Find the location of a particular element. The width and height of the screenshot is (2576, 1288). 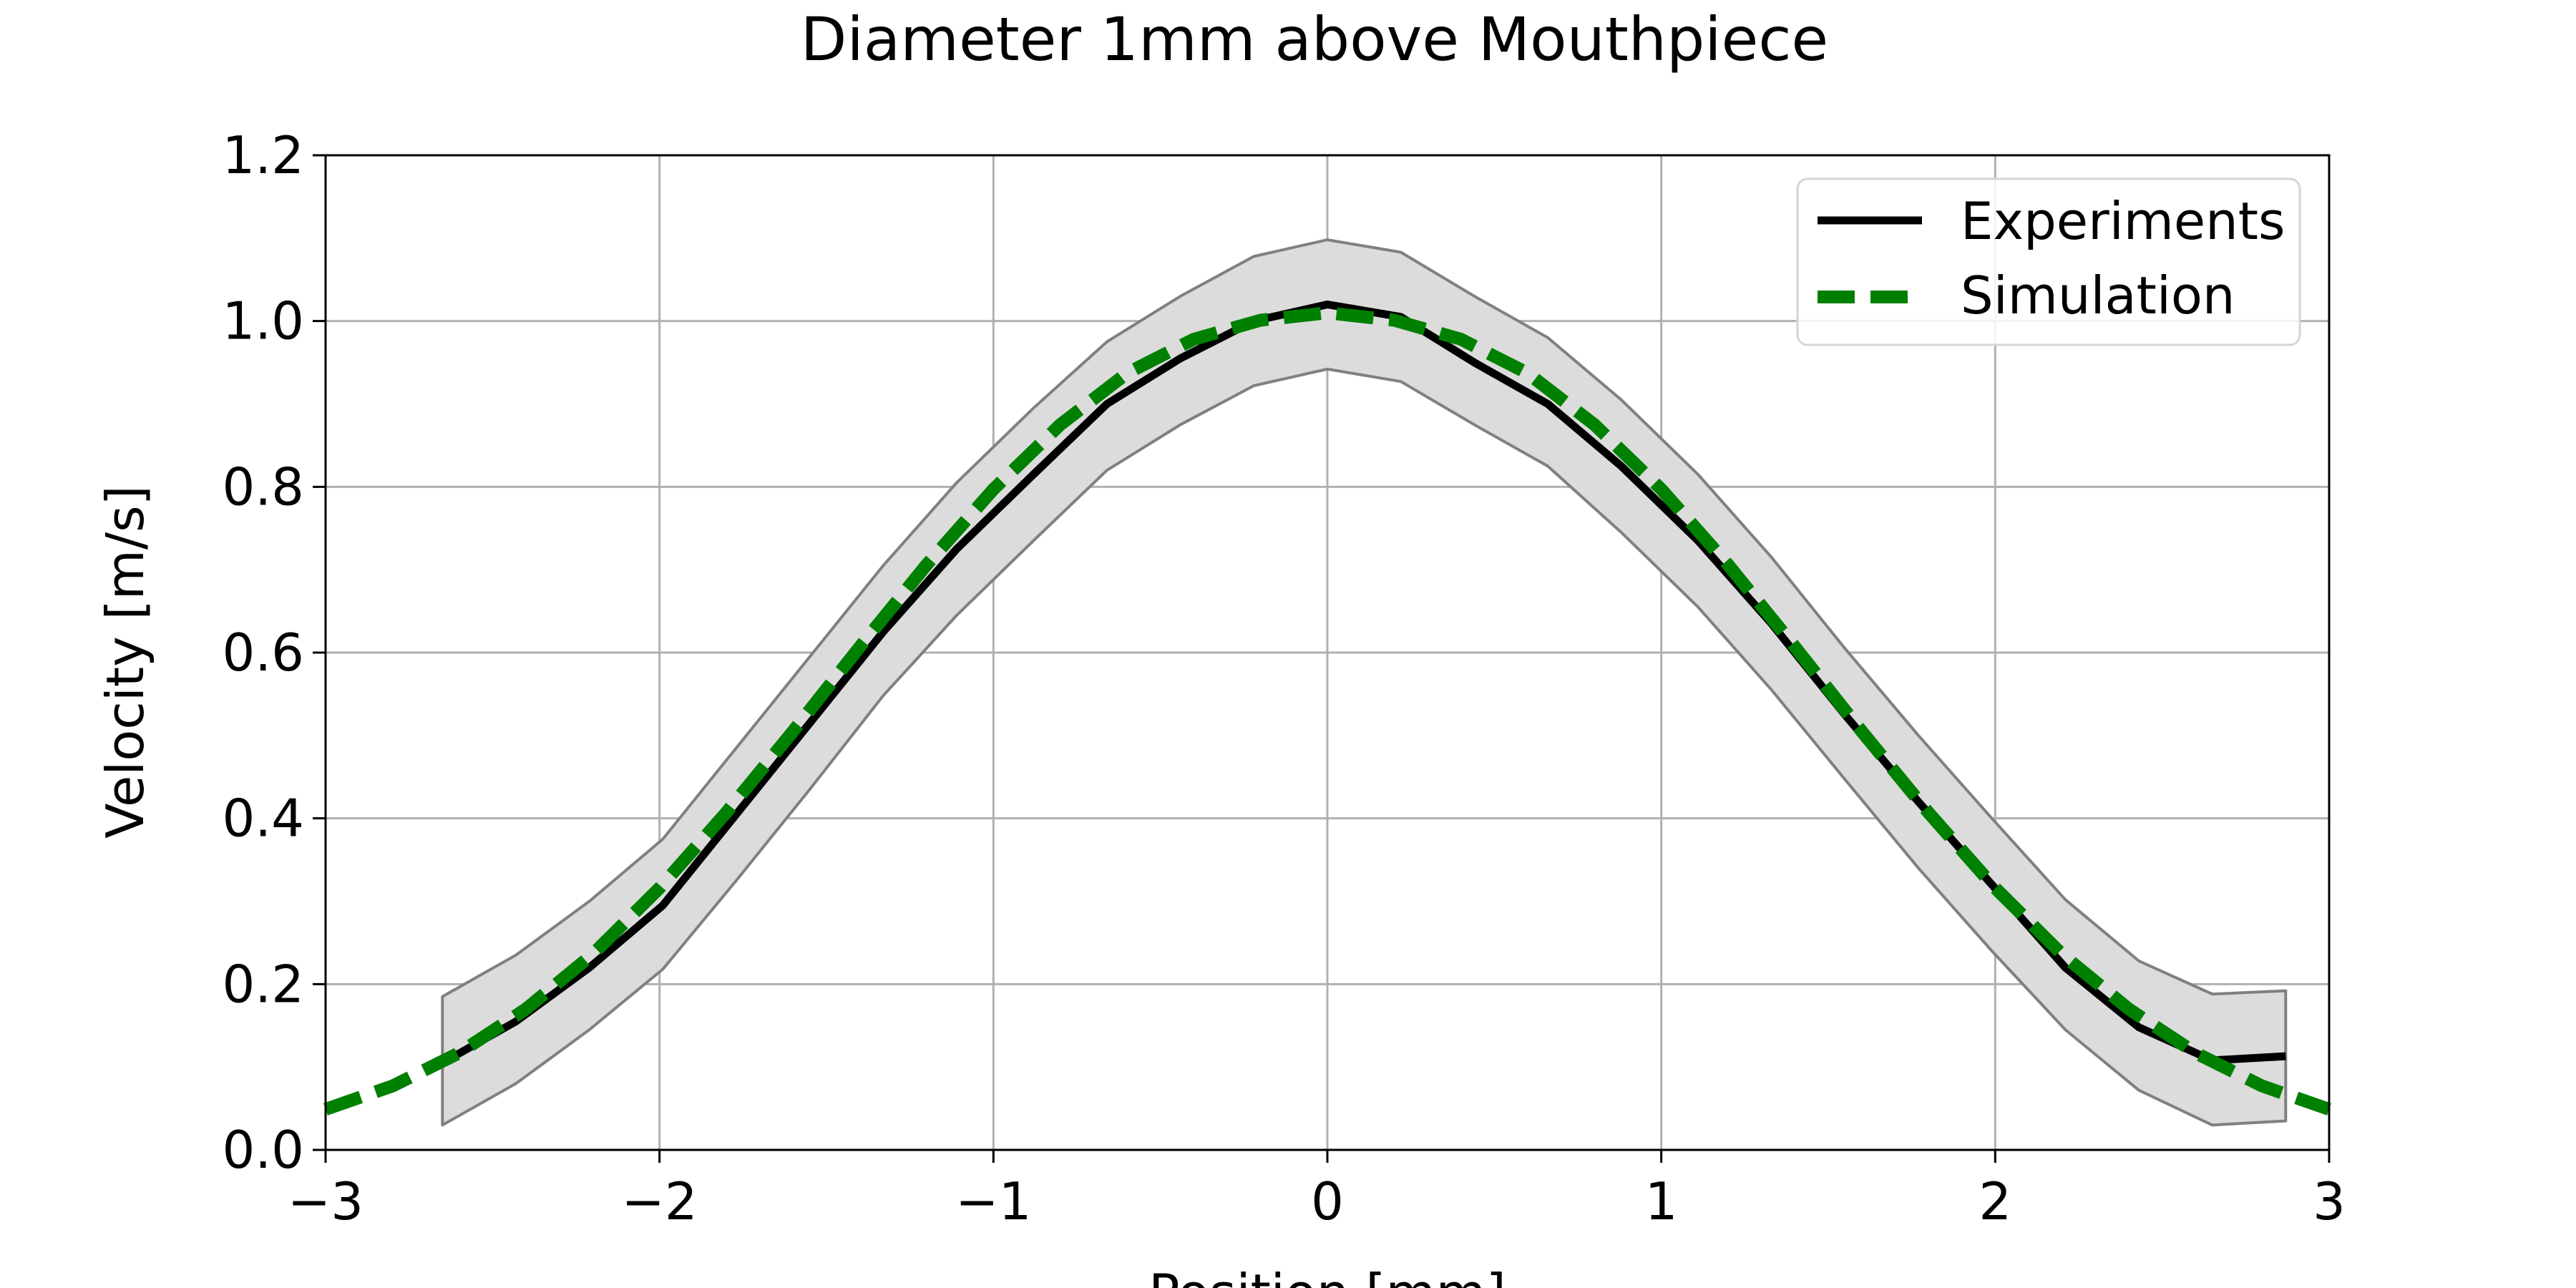

x-tick-label-6: 3 is located at coordinates (2329, 1201).